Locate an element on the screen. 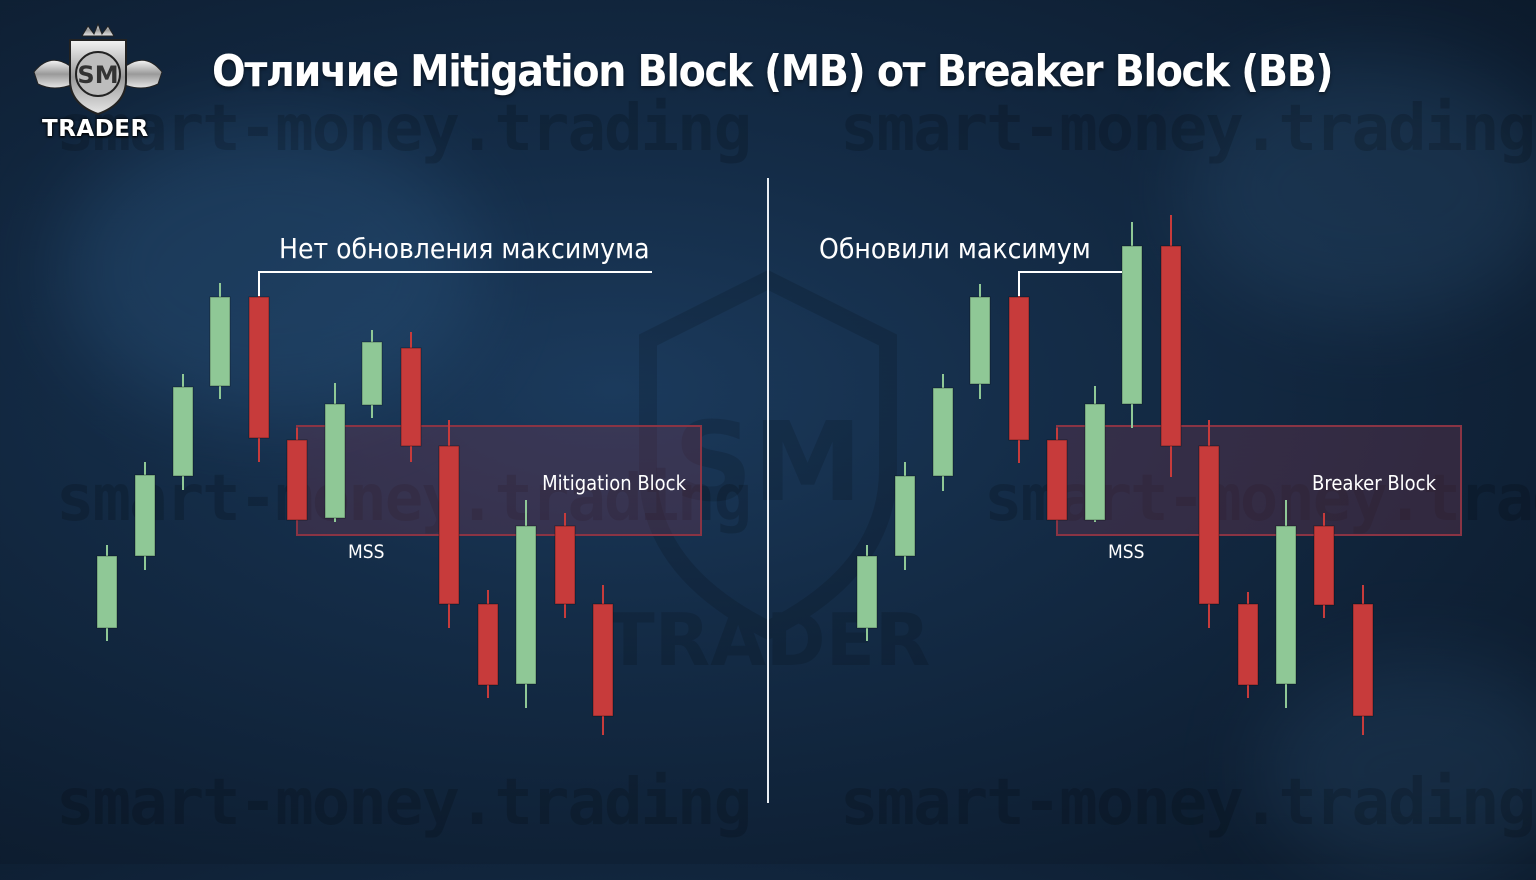  mss-label-left: MSS is located at coordinates (366, 552).